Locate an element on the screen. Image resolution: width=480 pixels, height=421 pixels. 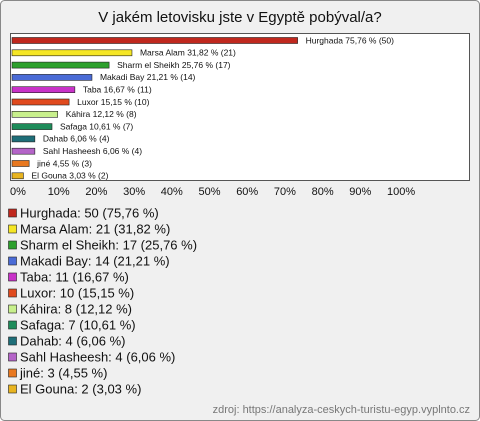
x-tick-label: 40% is located at coordinates (172, 192).